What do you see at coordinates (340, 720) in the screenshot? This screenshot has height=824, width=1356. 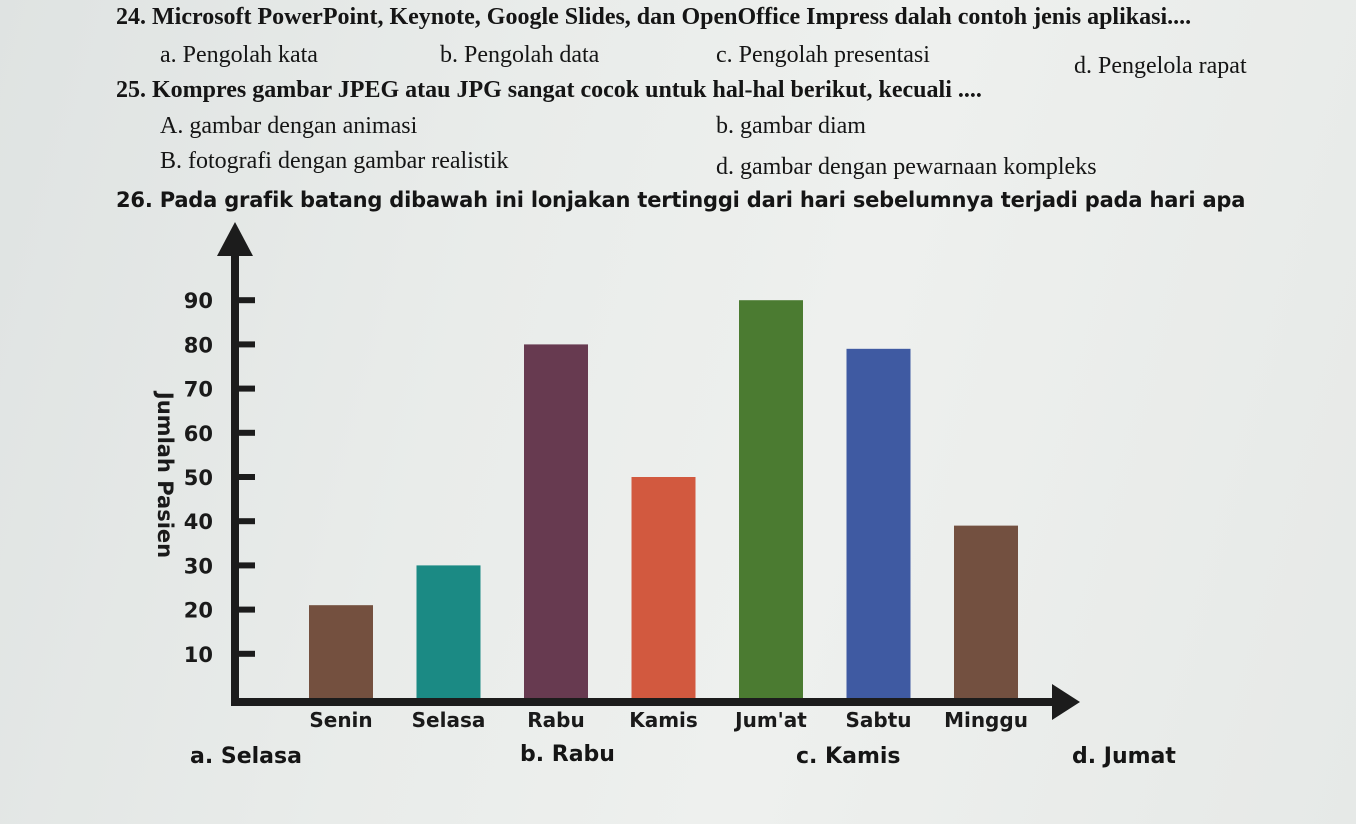 I see `x-tick-label: Senin` at bounding box center [340, 720].